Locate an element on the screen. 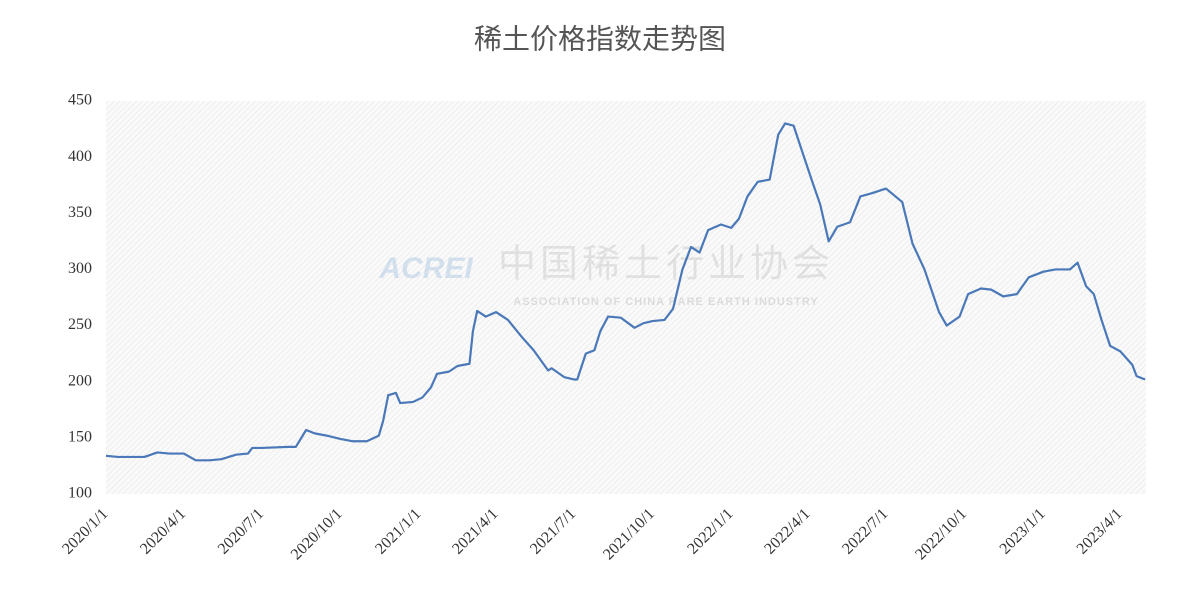 Image resolution: width=1200 pixels, height=608 pixels. x-tick-label: 2020/4/1 is located at coordinates (163, 531).